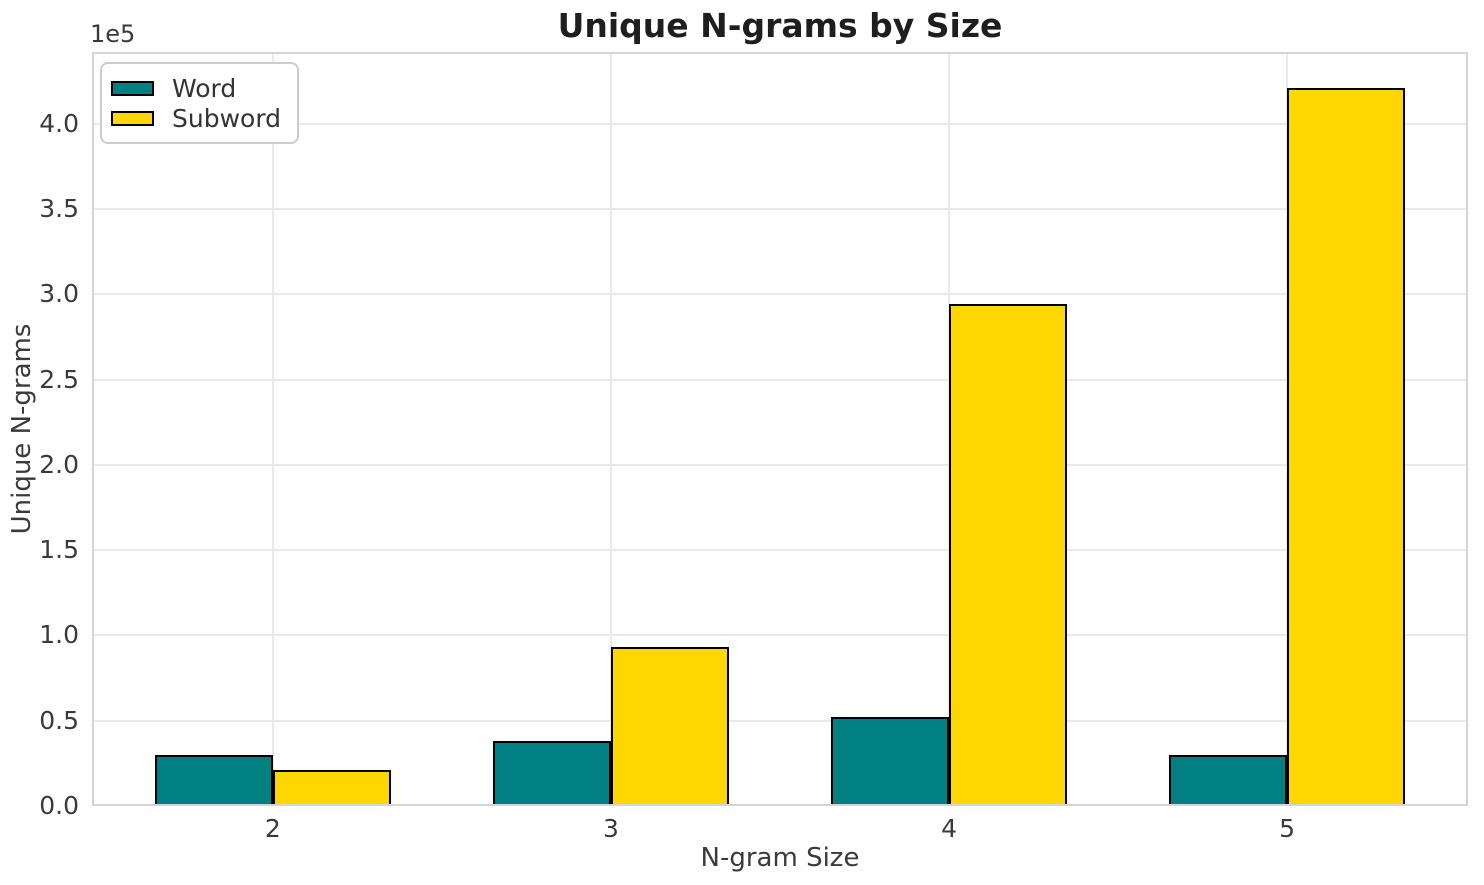 The width and height of the screenshot is (1484, 885). Describe the element at coordinates (204, 88) in the screenshot. I see `legend-label-word: Word` at that location.